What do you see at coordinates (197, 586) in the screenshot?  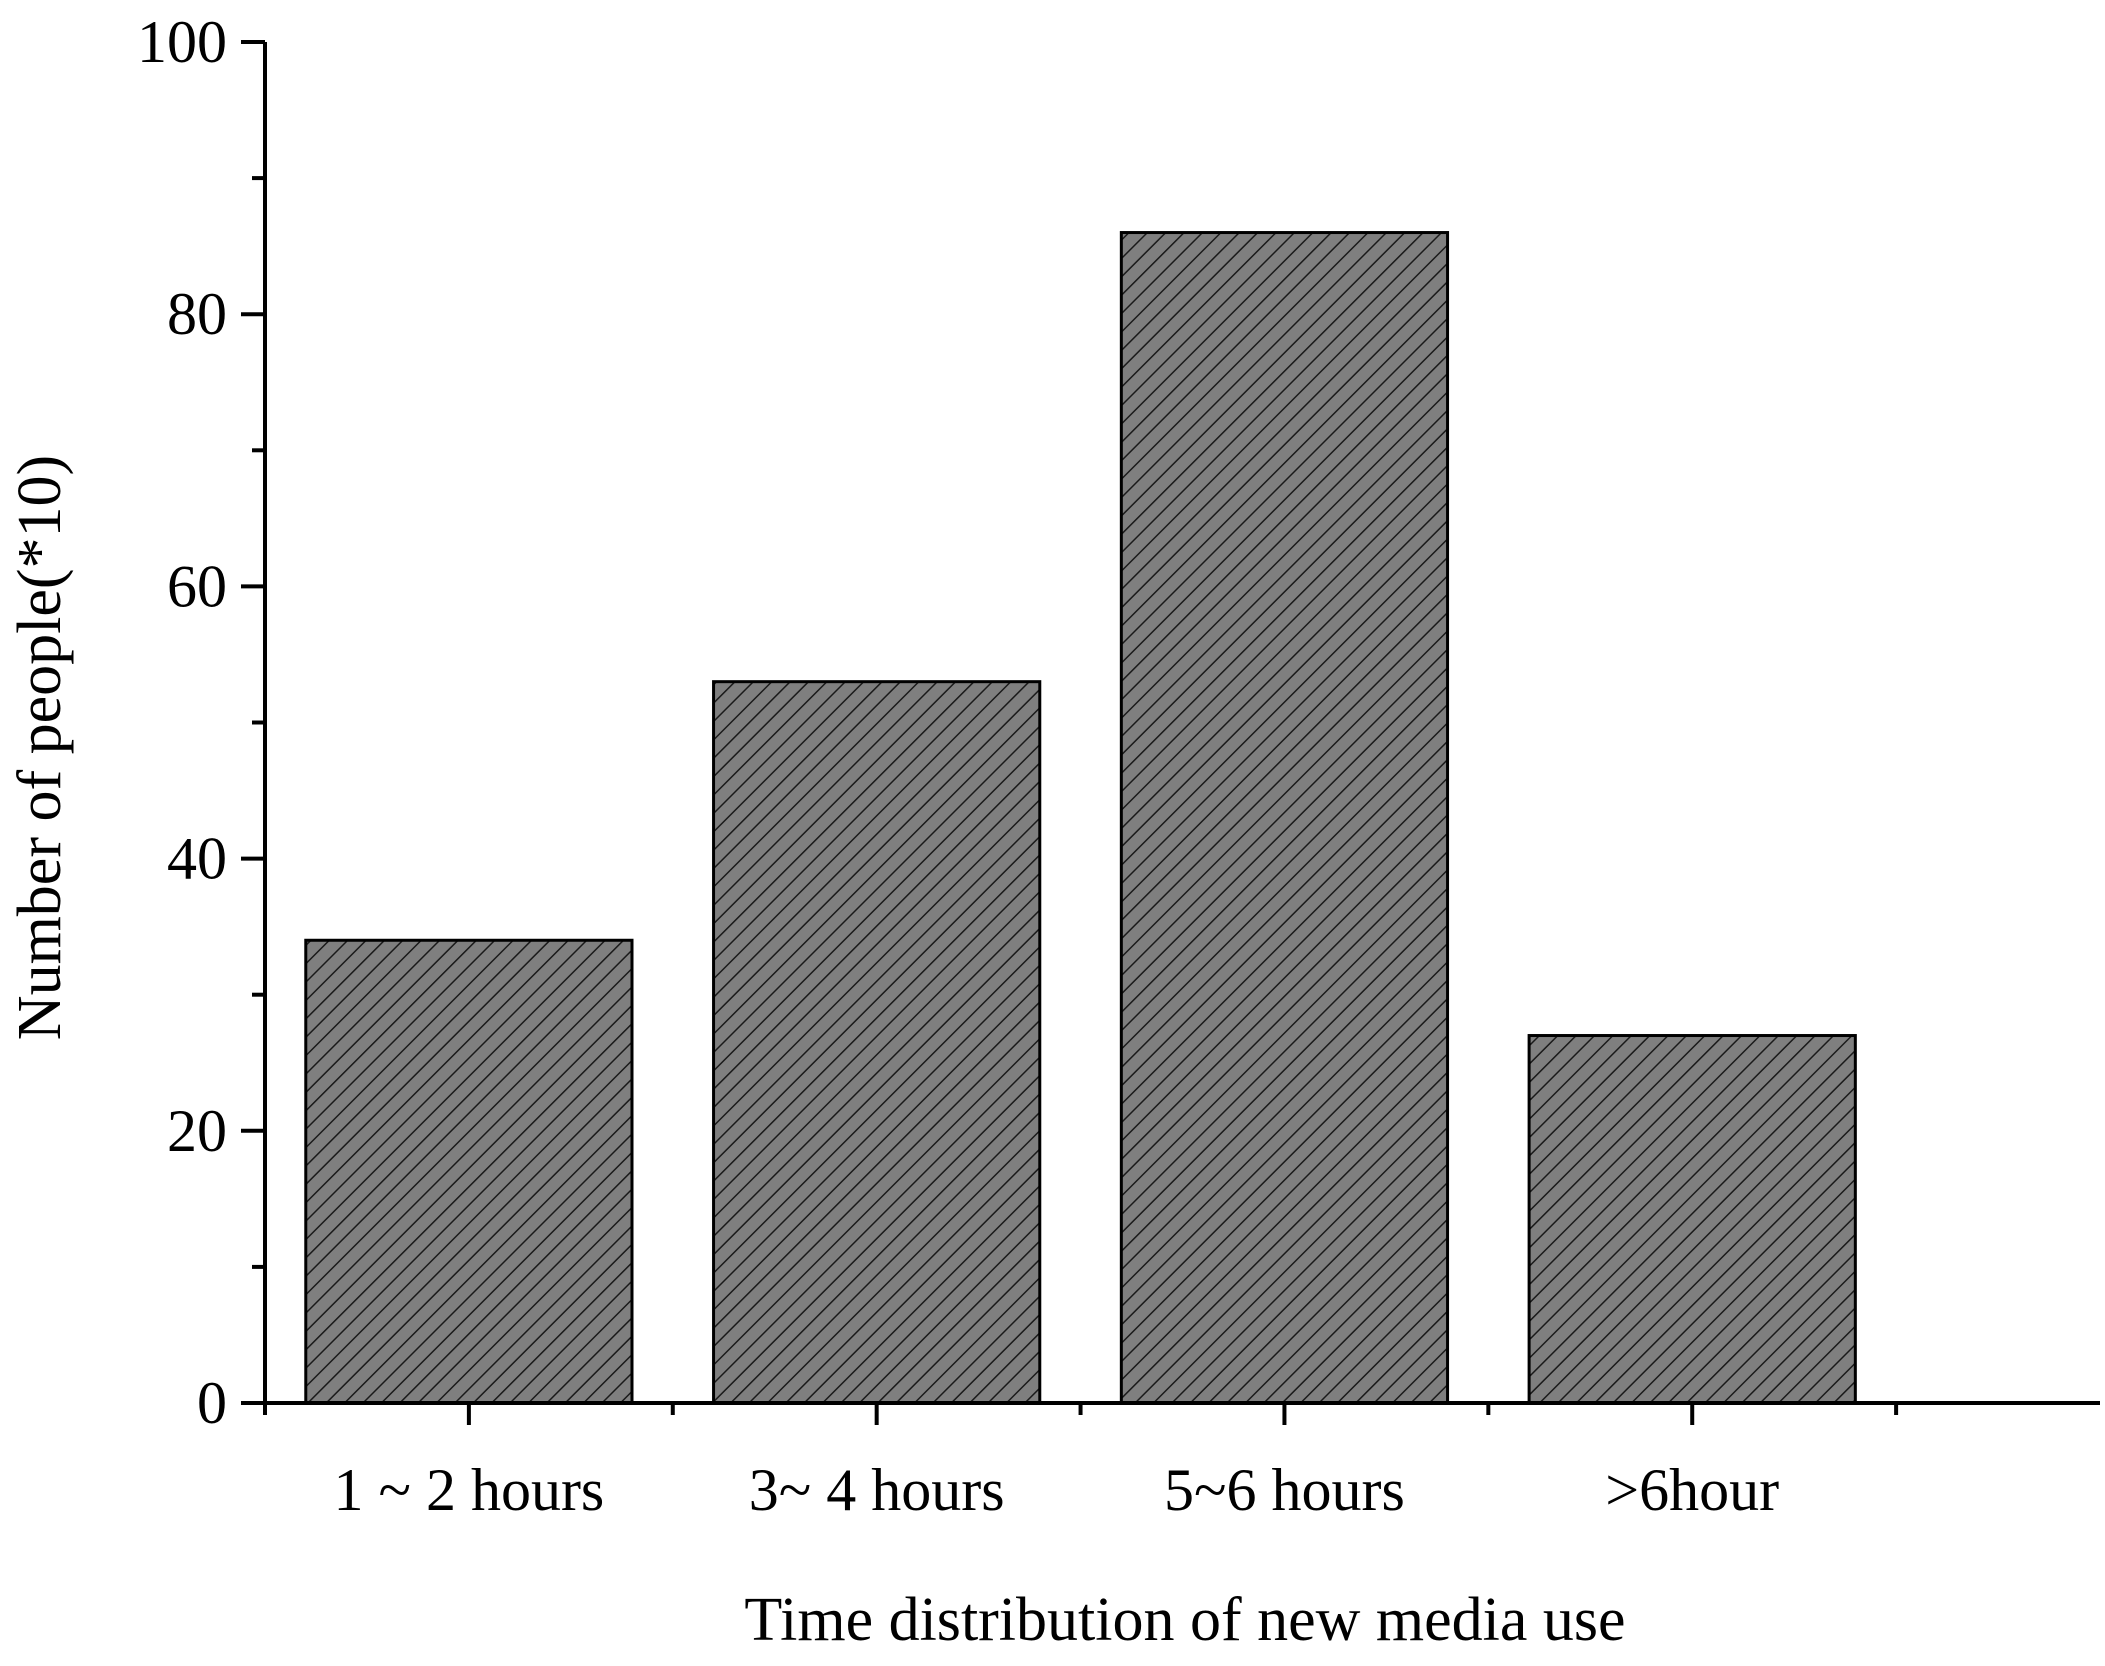 I see `y-tick-label: 60` at bounding box center [197, 586].